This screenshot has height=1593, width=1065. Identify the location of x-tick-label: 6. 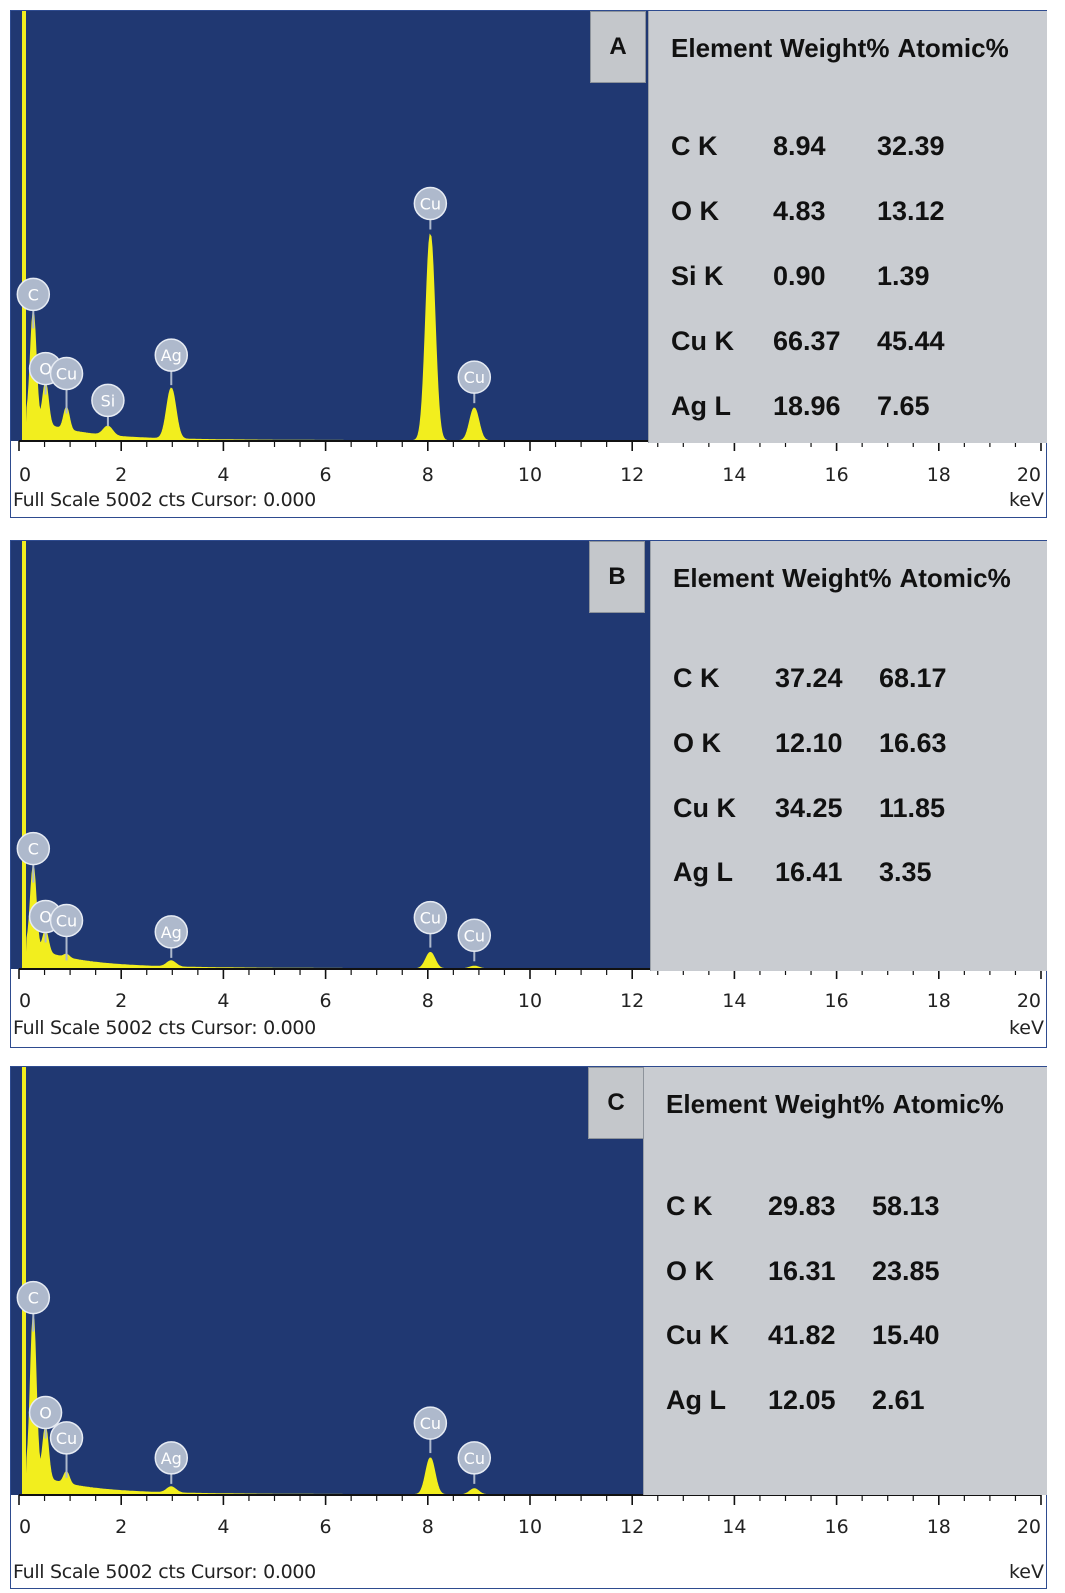
(326, 475).